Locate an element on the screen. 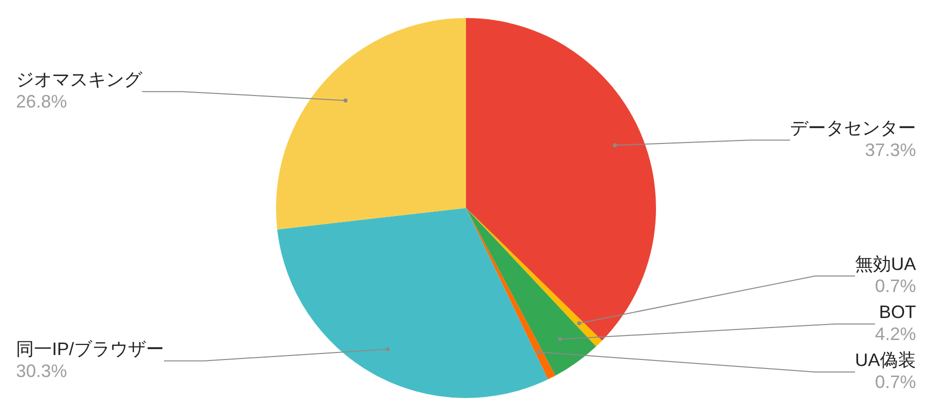 The width and height of the screenshot is (932, 407). data-label: 30.3% is located at coordinates (42, 370).